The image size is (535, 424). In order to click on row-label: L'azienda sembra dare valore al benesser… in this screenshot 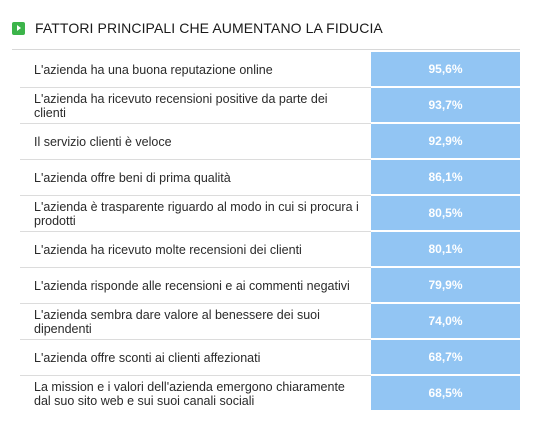, I will do `click(177, 322)`.